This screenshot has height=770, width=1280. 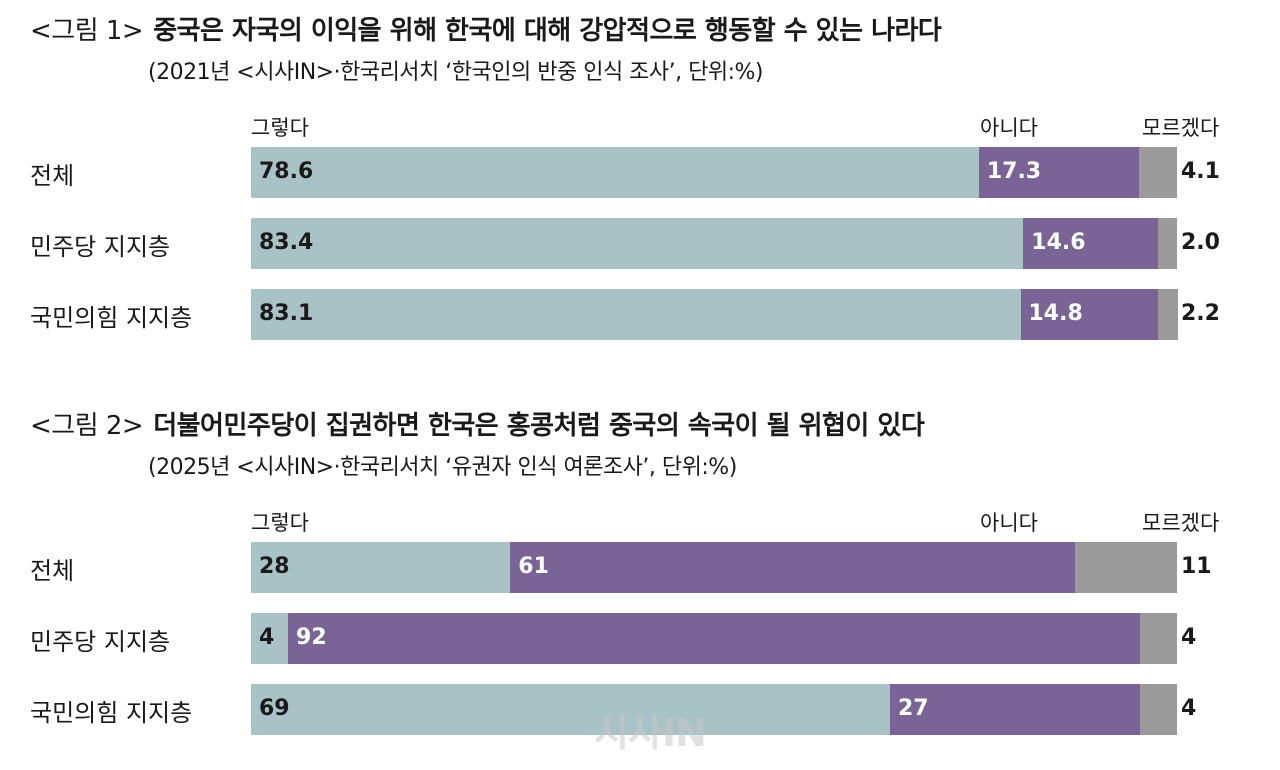 I want to click on data-label-dont-know: 4.1, so click(x=1200, y=171).